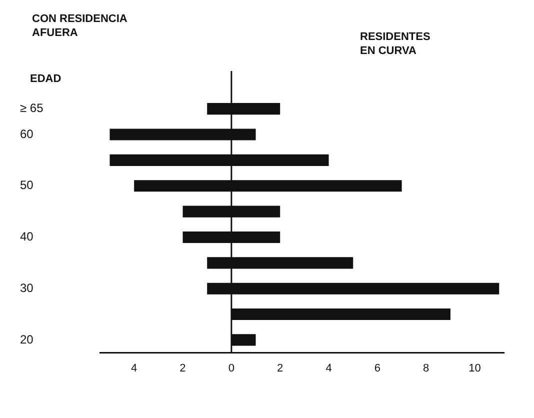 The image size is (534, 418). I want to click on text: RESIDENTES EN CURVA, so click(396, 44).